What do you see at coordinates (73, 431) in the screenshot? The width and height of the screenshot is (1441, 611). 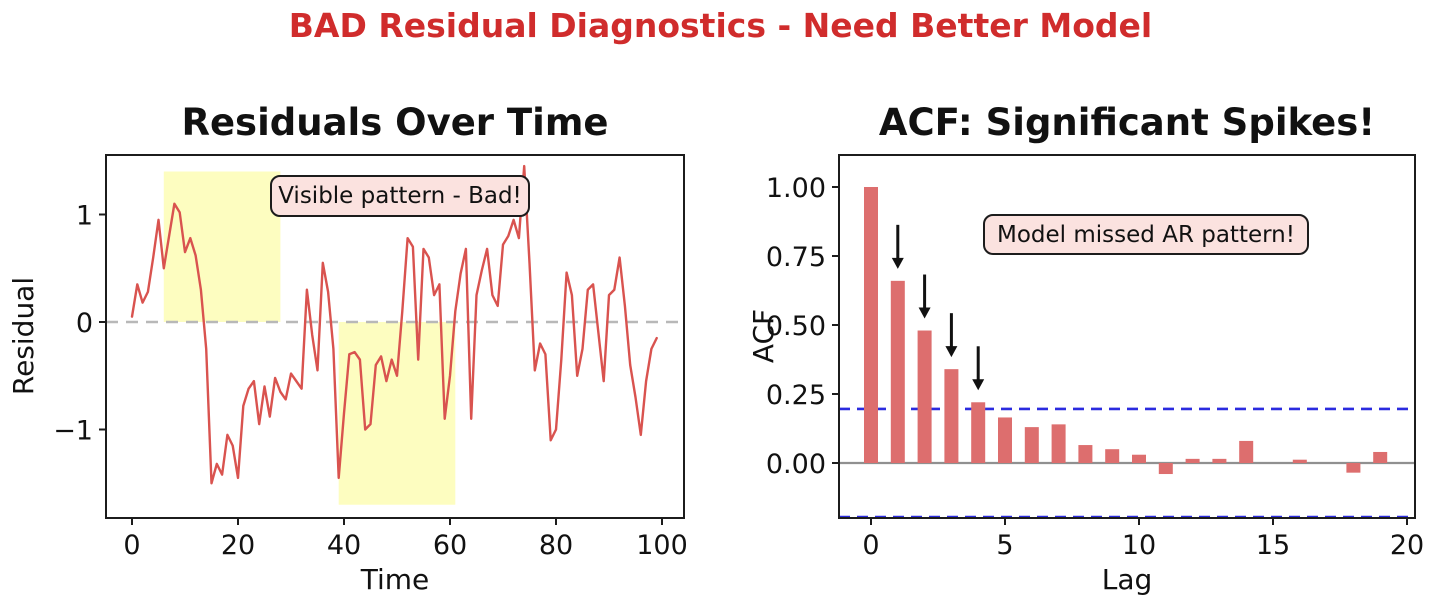 I see `y-tick-label: −1` at bounding box center [73, 431].